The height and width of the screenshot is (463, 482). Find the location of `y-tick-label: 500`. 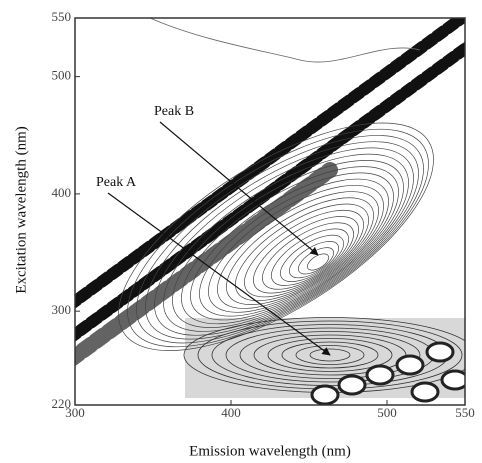

y-tick-label: 500 is located at coordinates (62, 75).